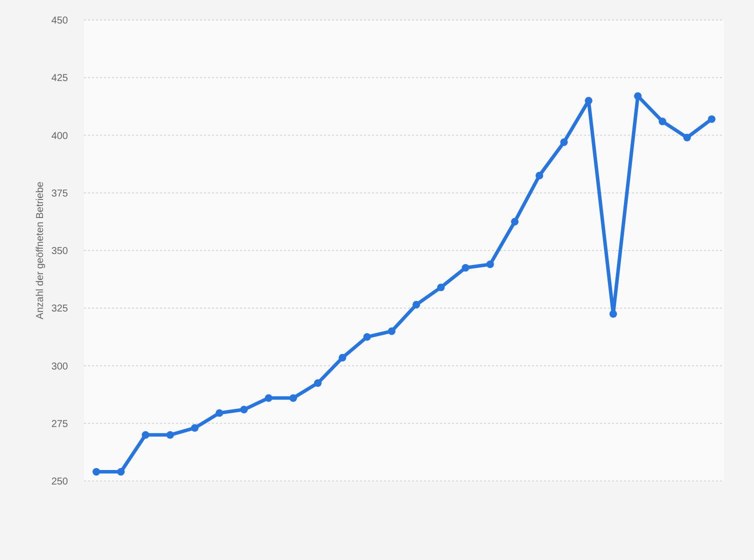 The image size is (754, 560). What do you see at coordinates (59, 194) in the screenshot?
I see `y-tick-label: 375` at bounding box center [59, 194].